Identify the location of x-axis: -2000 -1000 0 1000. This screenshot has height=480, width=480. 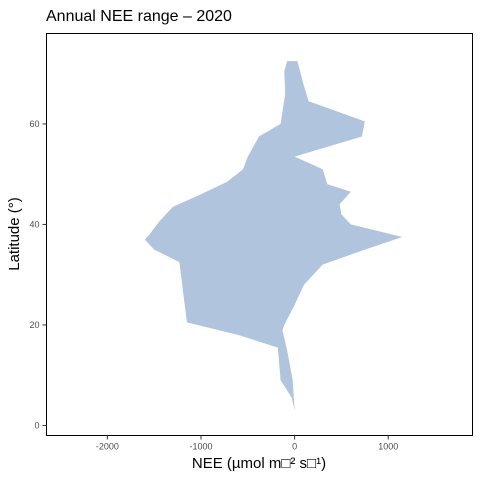
(247, 443).